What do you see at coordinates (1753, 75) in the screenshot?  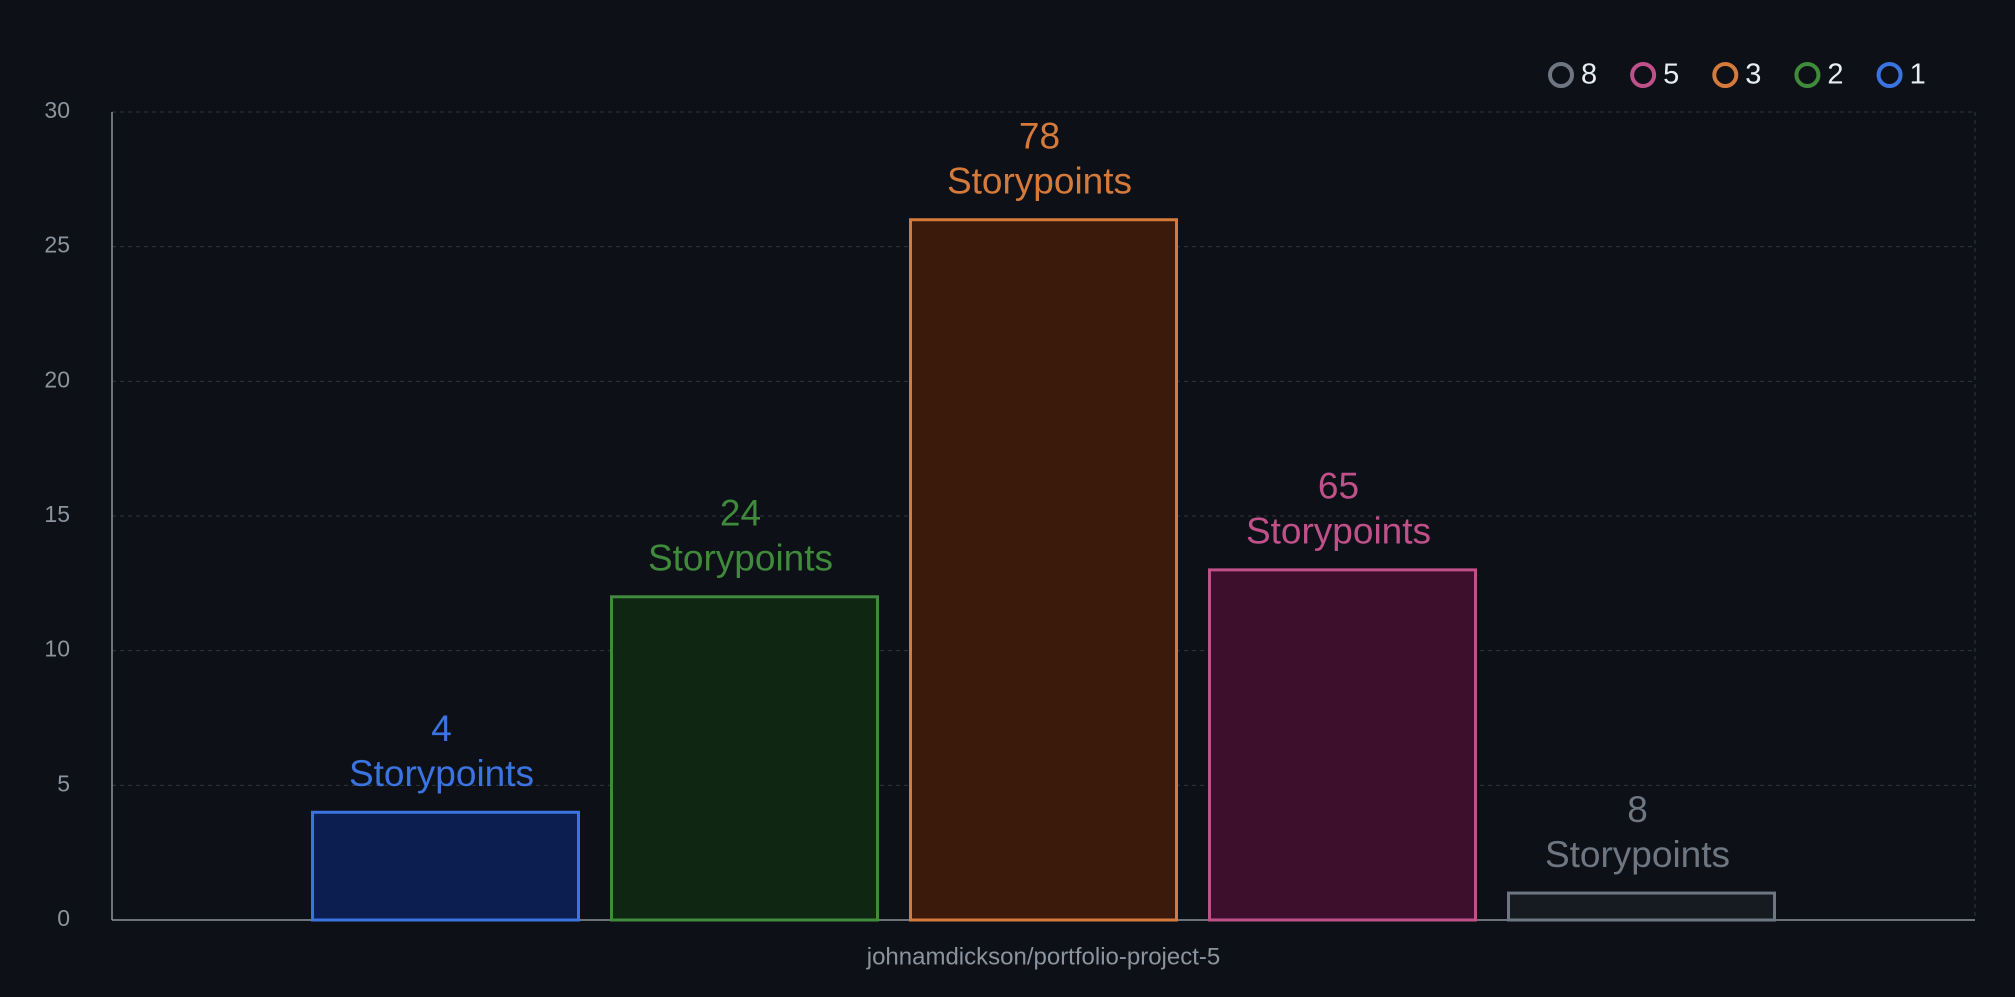 I see `legend-label: 3` at bounding box center [1753, 75].